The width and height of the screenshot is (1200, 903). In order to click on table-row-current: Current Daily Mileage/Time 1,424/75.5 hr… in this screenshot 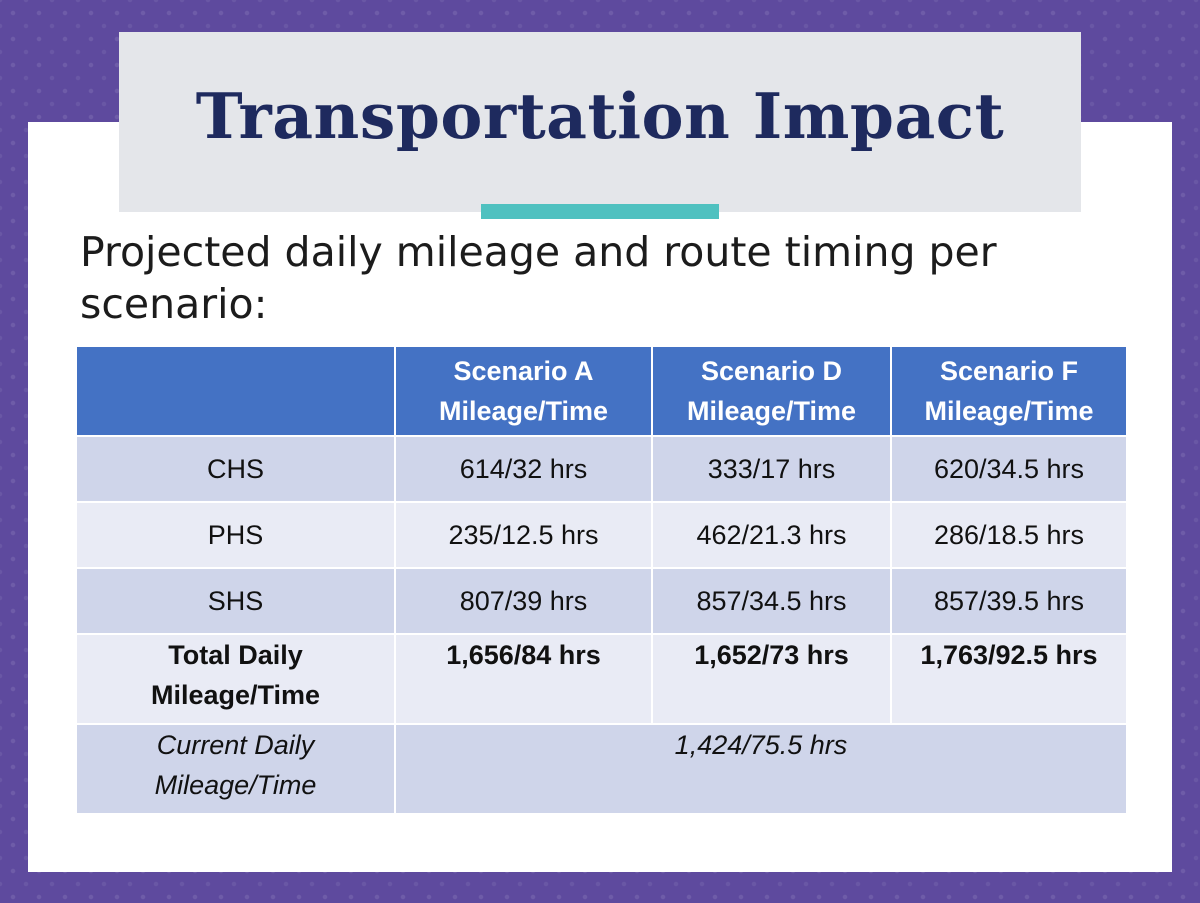, I will do `click(601, 769)`.